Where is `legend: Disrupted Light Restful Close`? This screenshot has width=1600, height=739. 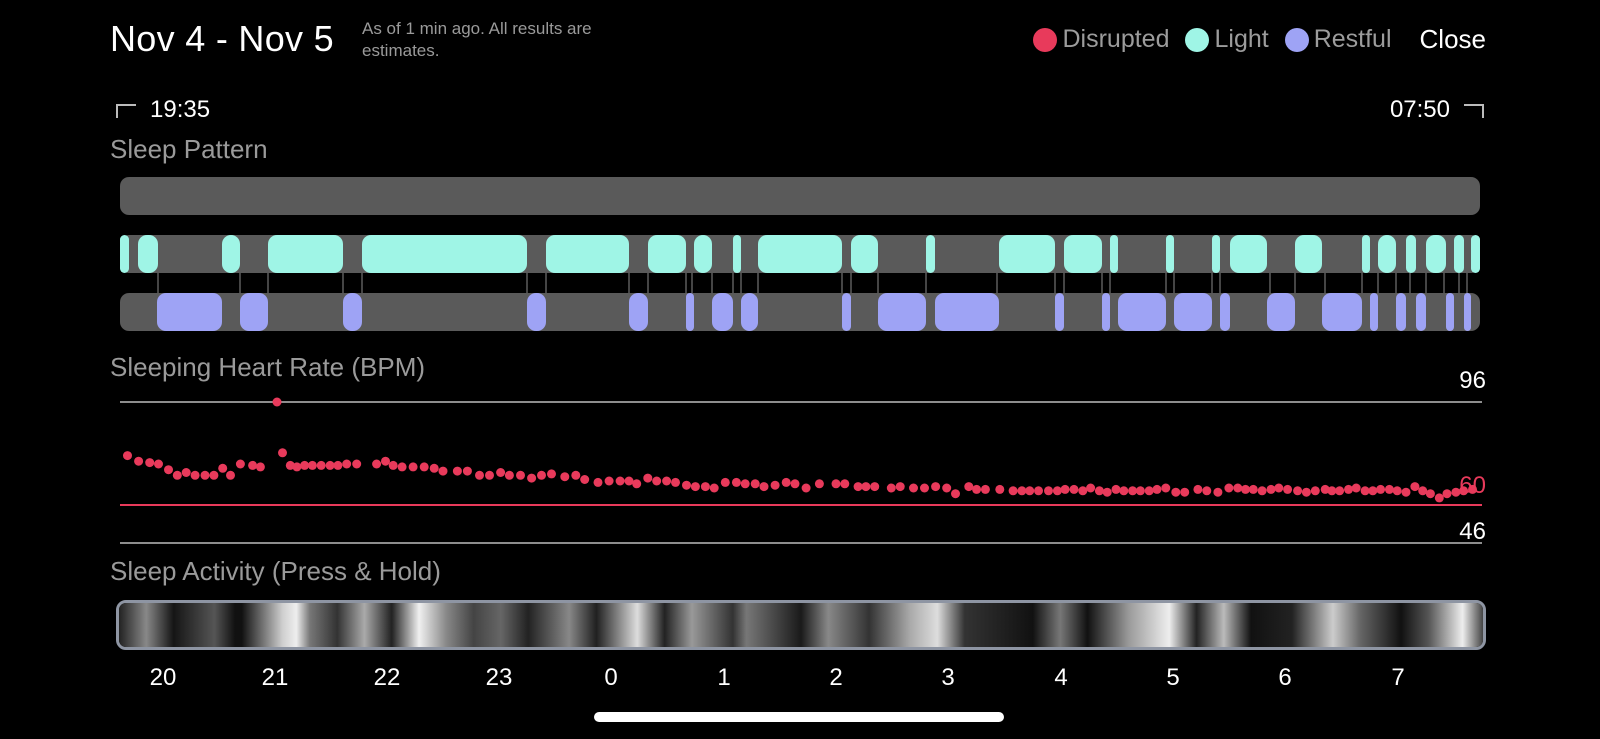
legend: Disrupted Light Restful Close is located at coordinates (1251, 39).